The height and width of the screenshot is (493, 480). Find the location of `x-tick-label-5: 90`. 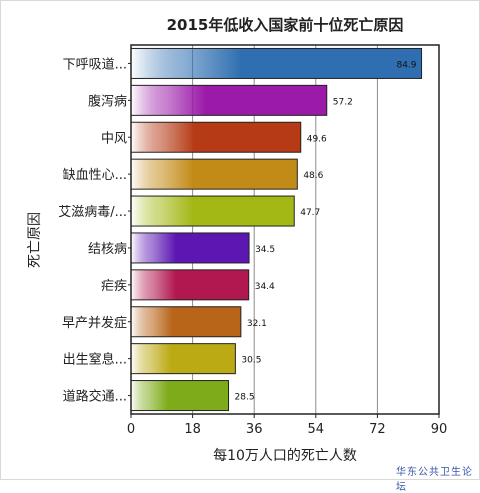

x-tick-label-5: 90 is located at coordinates (439, 429).